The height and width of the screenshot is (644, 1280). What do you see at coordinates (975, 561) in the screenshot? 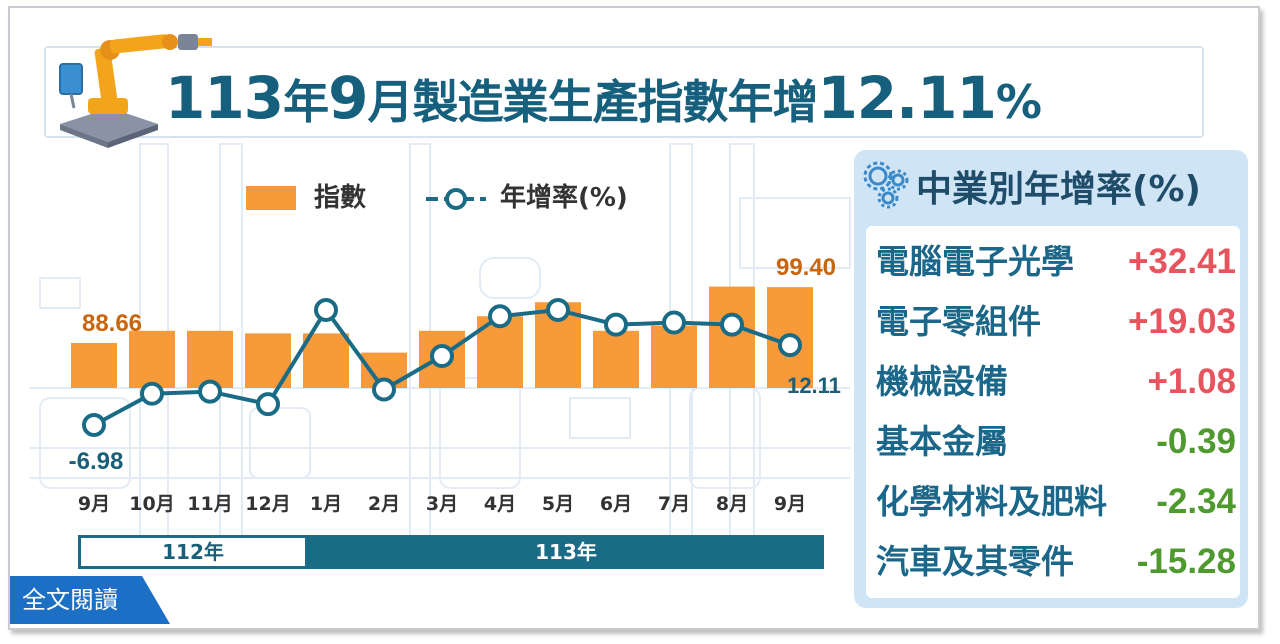
I see `industry-name: 汽車及其零件` at bounding box center [975, 561].